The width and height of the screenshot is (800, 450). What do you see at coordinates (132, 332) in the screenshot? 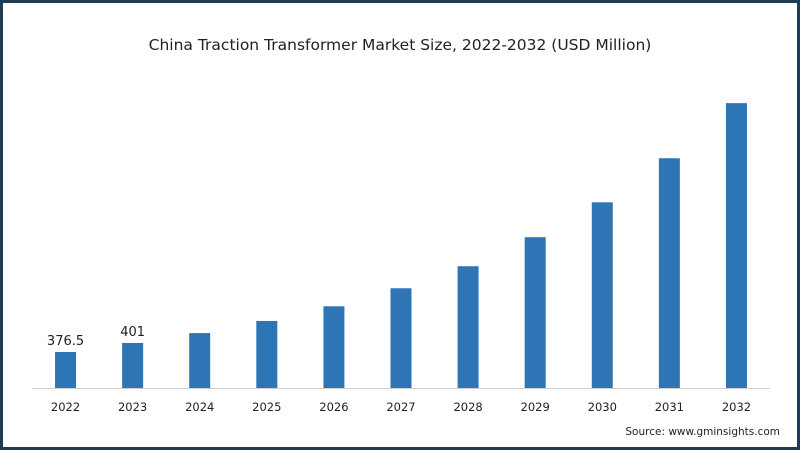
I see `data-label: 401` at bounding box center [132, 332].